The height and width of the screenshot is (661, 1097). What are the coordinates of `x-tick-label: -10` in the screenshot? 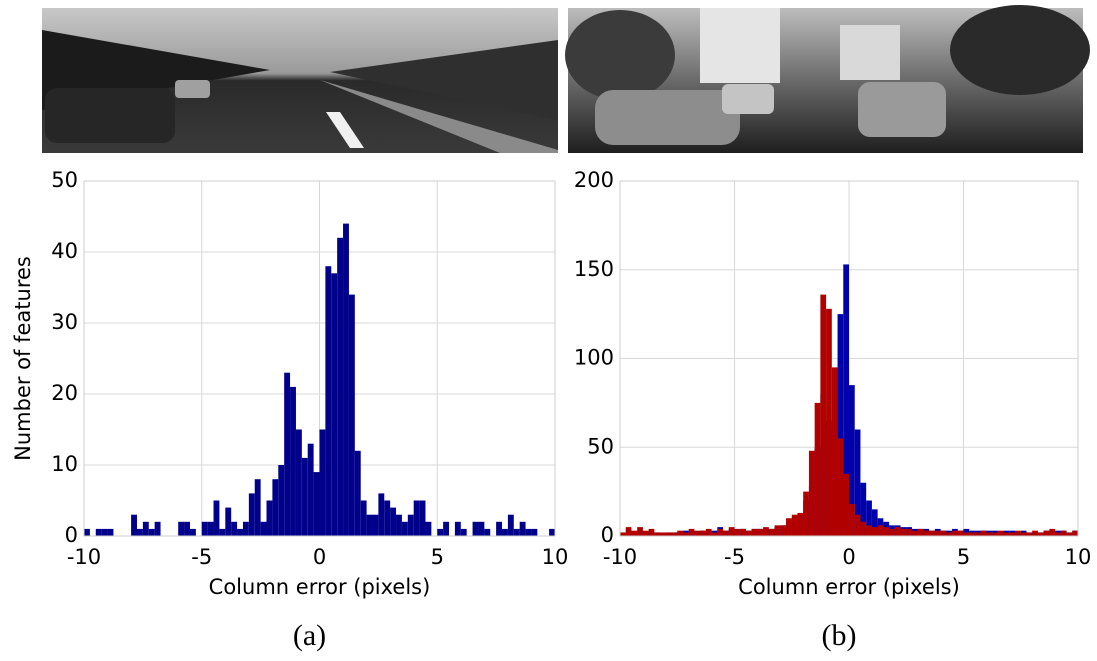 It's located at (620, 557).